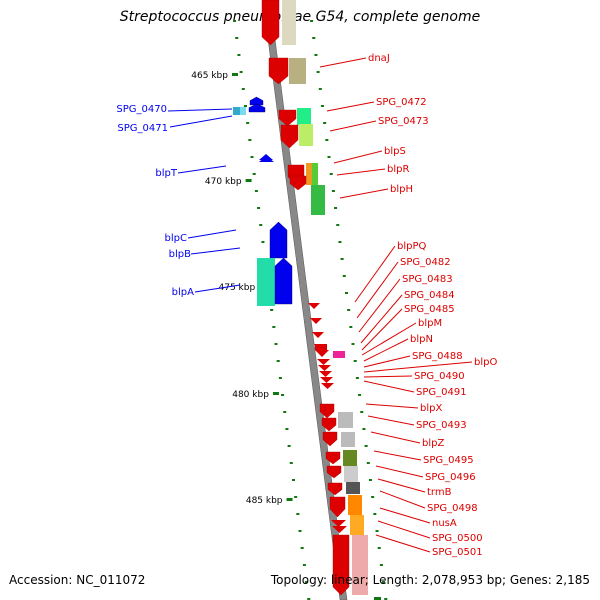  What do you see at coordinates (321, 347) in the screenshot?
I see `reverse-gene` at bounding box center [321, 347].